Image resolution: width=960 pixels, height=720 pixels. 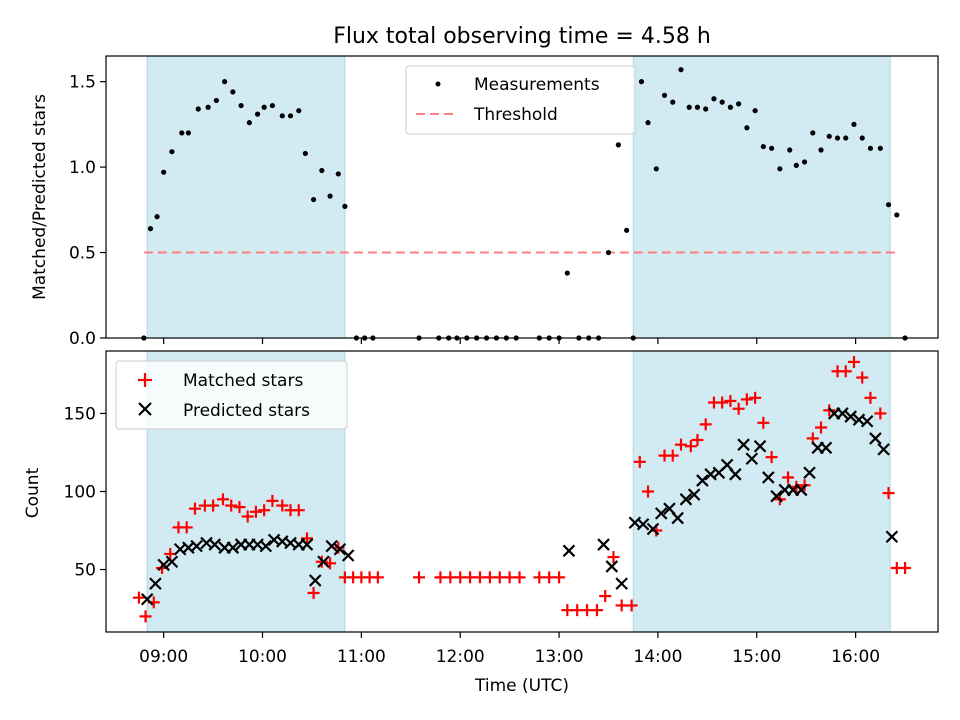 I want to click on measurements-legend-label: Measurements, so click(x=537, y=85).